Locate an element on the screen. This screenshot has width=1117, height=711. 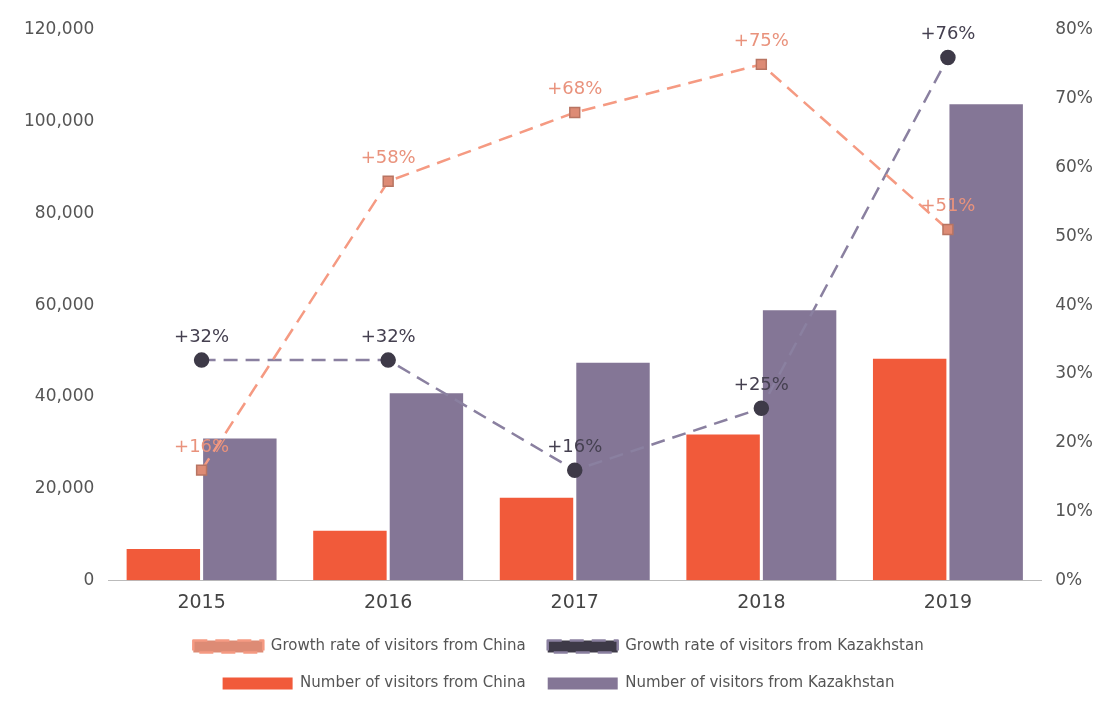
y-tick-label: 120,000 is located at coordinates (59, 28).